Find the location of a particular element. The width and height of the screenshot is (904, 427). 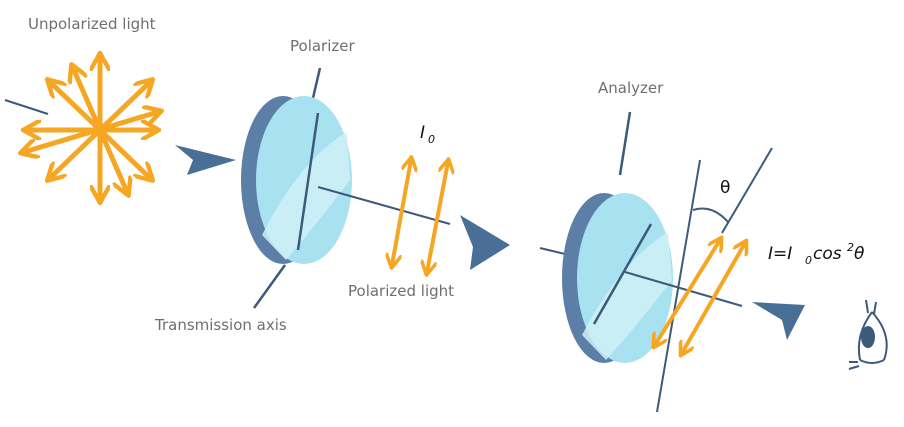

polarizer-lens is located at coordinates (296, 180).